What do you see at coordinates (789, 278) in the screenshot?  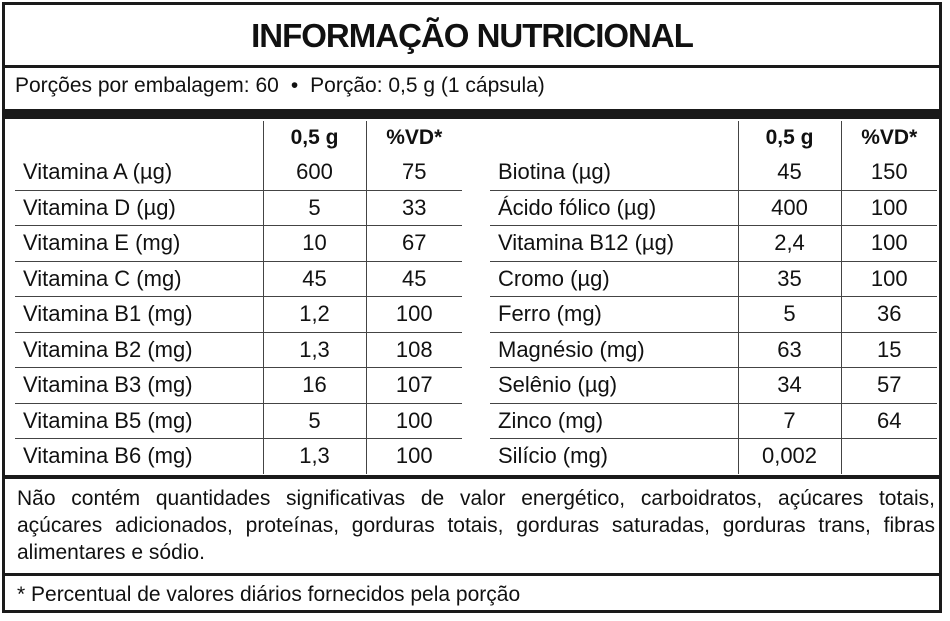 I see `nutrient-amount: 35` at bounding box center [789, 278].